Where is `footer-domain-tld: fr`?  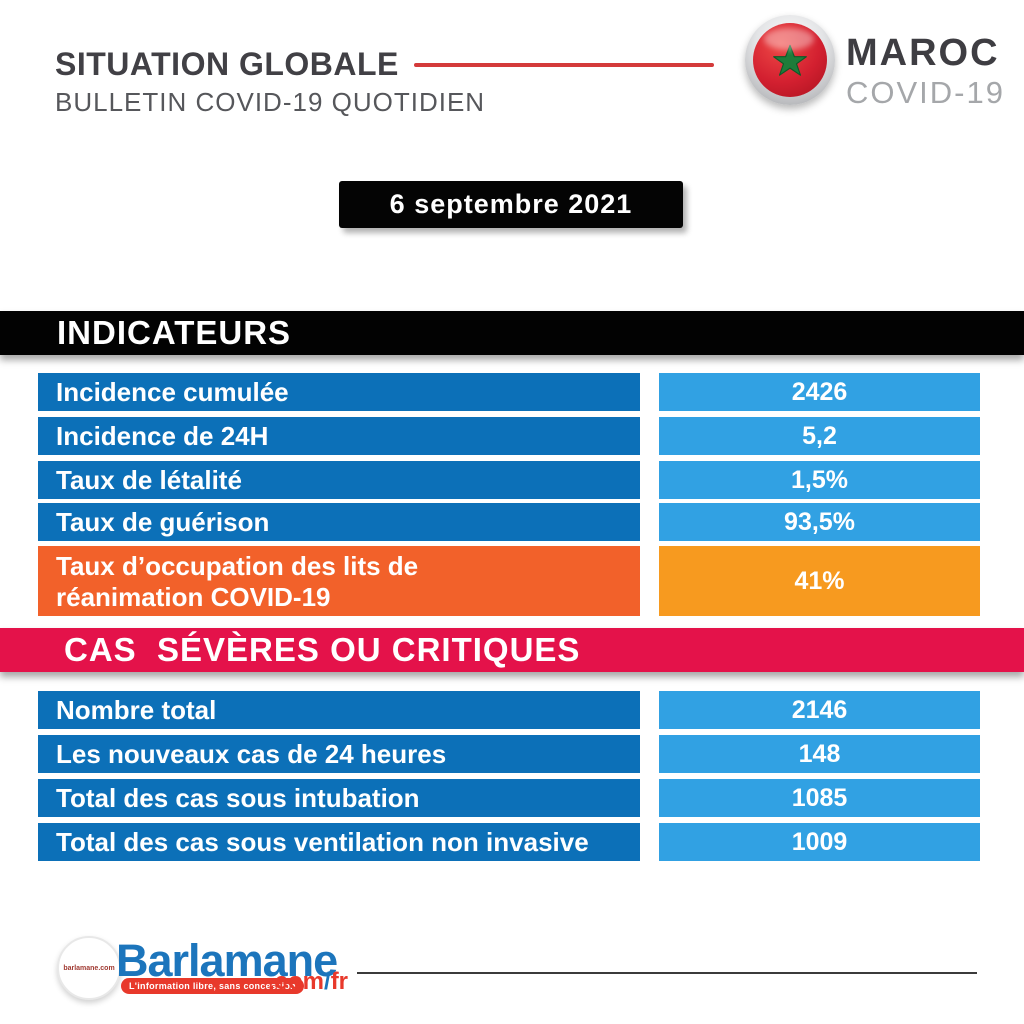 footer-domain-tld: fr is located at coordinates (339, 981).